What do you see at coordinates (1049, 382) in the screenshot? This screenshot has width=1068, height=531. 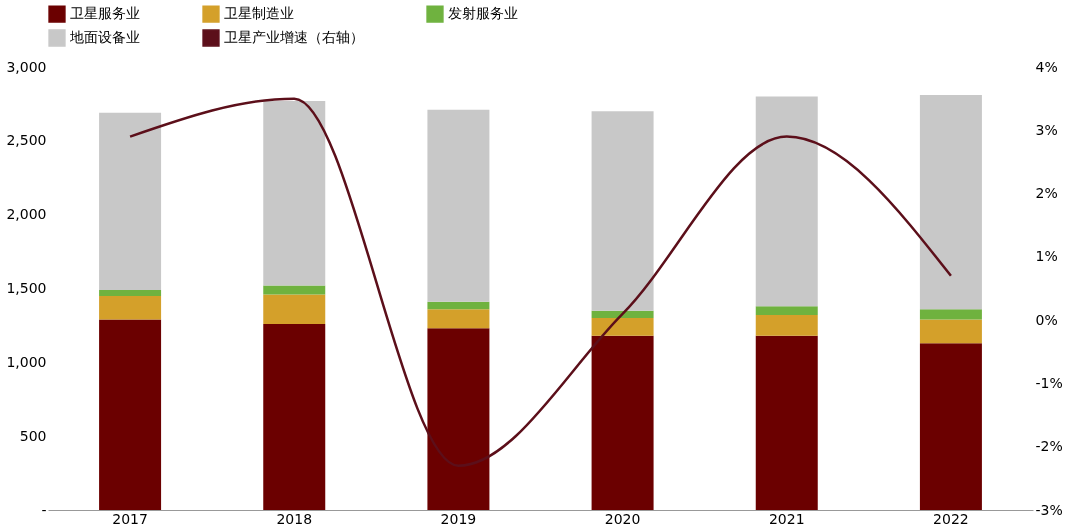 I see `y2-tick-label: -1%` at bounding box center [1049, 382].